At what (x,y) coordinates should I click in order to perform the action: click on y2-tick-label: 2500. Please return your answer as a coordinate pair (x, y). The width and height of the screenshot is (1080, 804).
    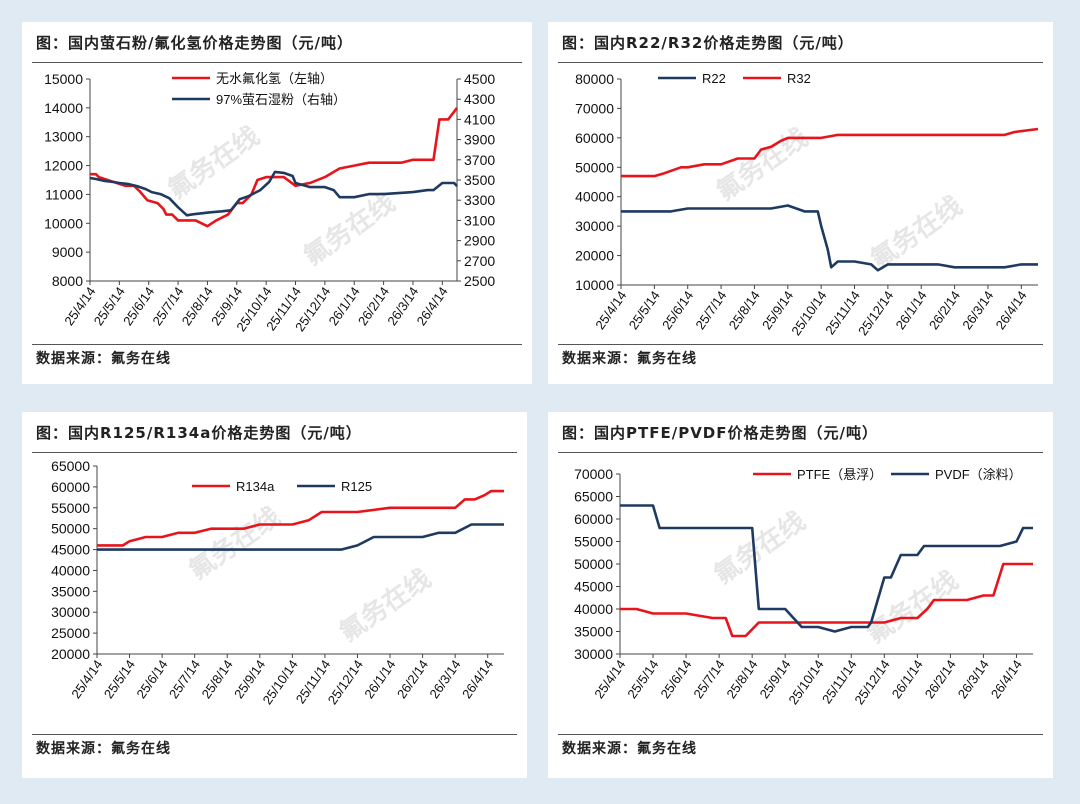
    Looking at the image, I should click on (479, 281).